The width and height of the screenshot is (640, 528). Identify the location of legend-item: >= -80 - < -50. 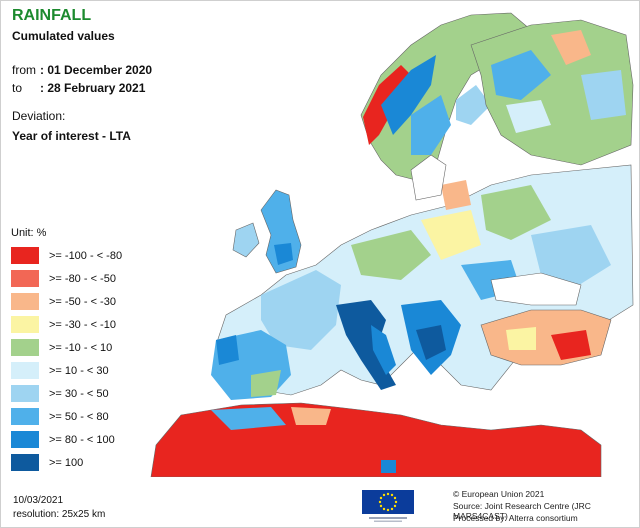
(66, 278).